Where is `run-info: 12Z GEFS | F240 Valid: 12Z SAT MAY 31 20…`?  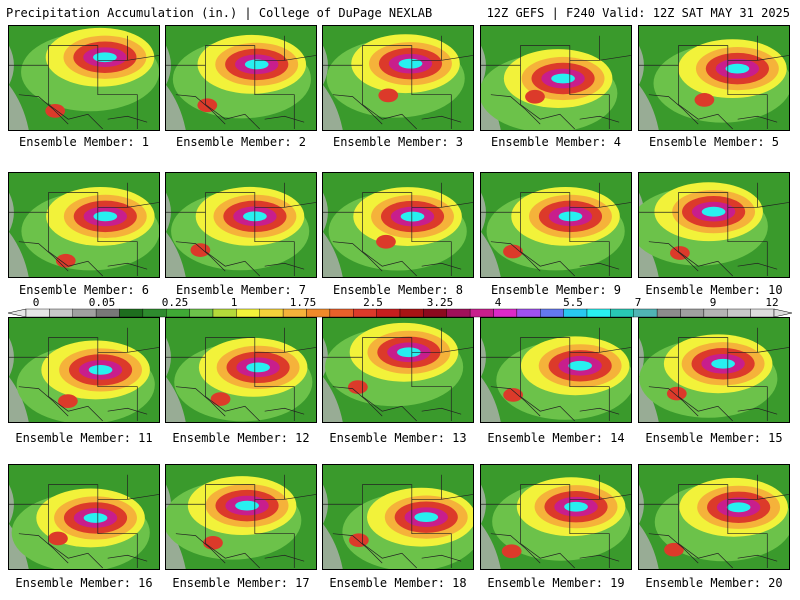
run-info: 12Z GEFS | F240 Valid: 12Z SAT MAY 31 20… is located at coordinates (638, 13).